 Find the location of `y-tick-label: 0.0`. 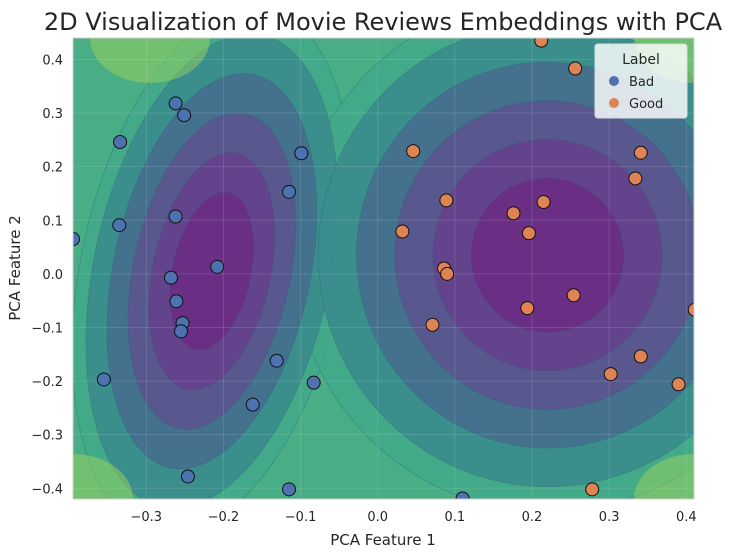

y-tick-label: 0.0 is located at coordinates (52, 275).